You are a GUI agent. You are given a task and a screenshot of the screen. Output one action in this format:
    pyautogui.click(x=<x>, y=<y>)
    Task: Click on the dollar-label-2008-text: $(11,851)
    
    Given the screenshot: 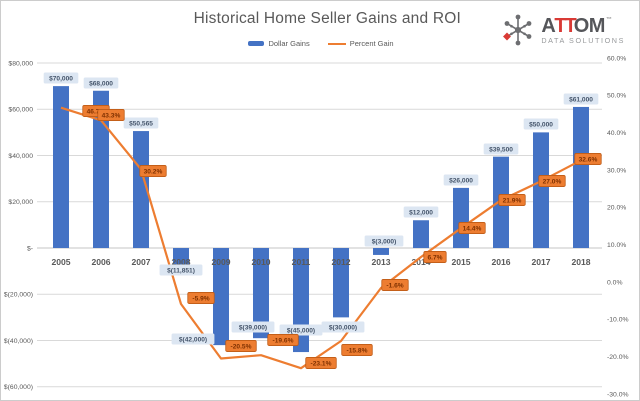 What is the action you would take?
    pyautogui.click(x=181, y=270)
    